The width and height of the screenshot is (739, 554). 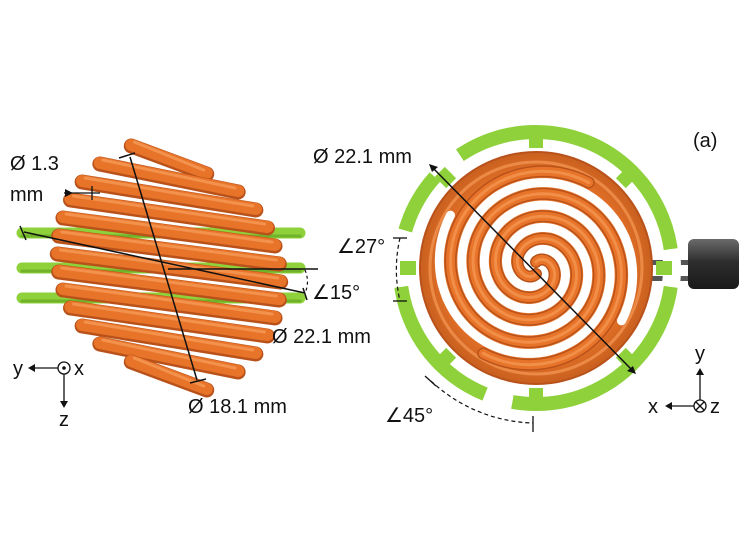 What do you see at coordinates (409, 416) in the screenshot?
I see `angle-45-label: ∠45°` at bounding box center [409, 416].